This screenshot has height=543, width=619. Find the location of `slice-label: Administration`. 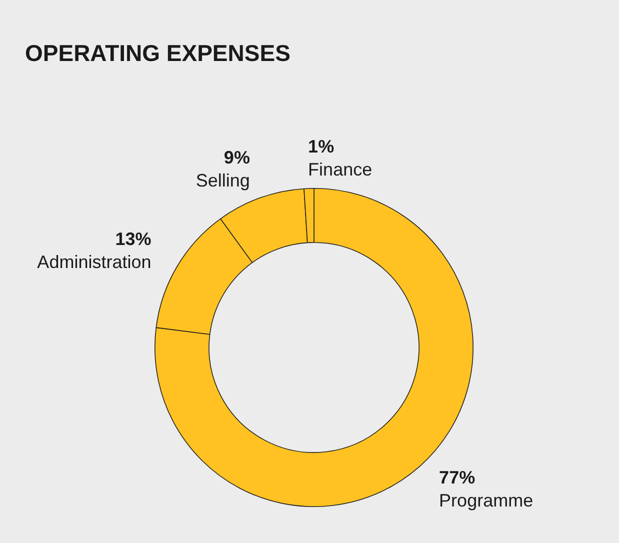

slice-label: Administration is located at coordinates (94, 262).